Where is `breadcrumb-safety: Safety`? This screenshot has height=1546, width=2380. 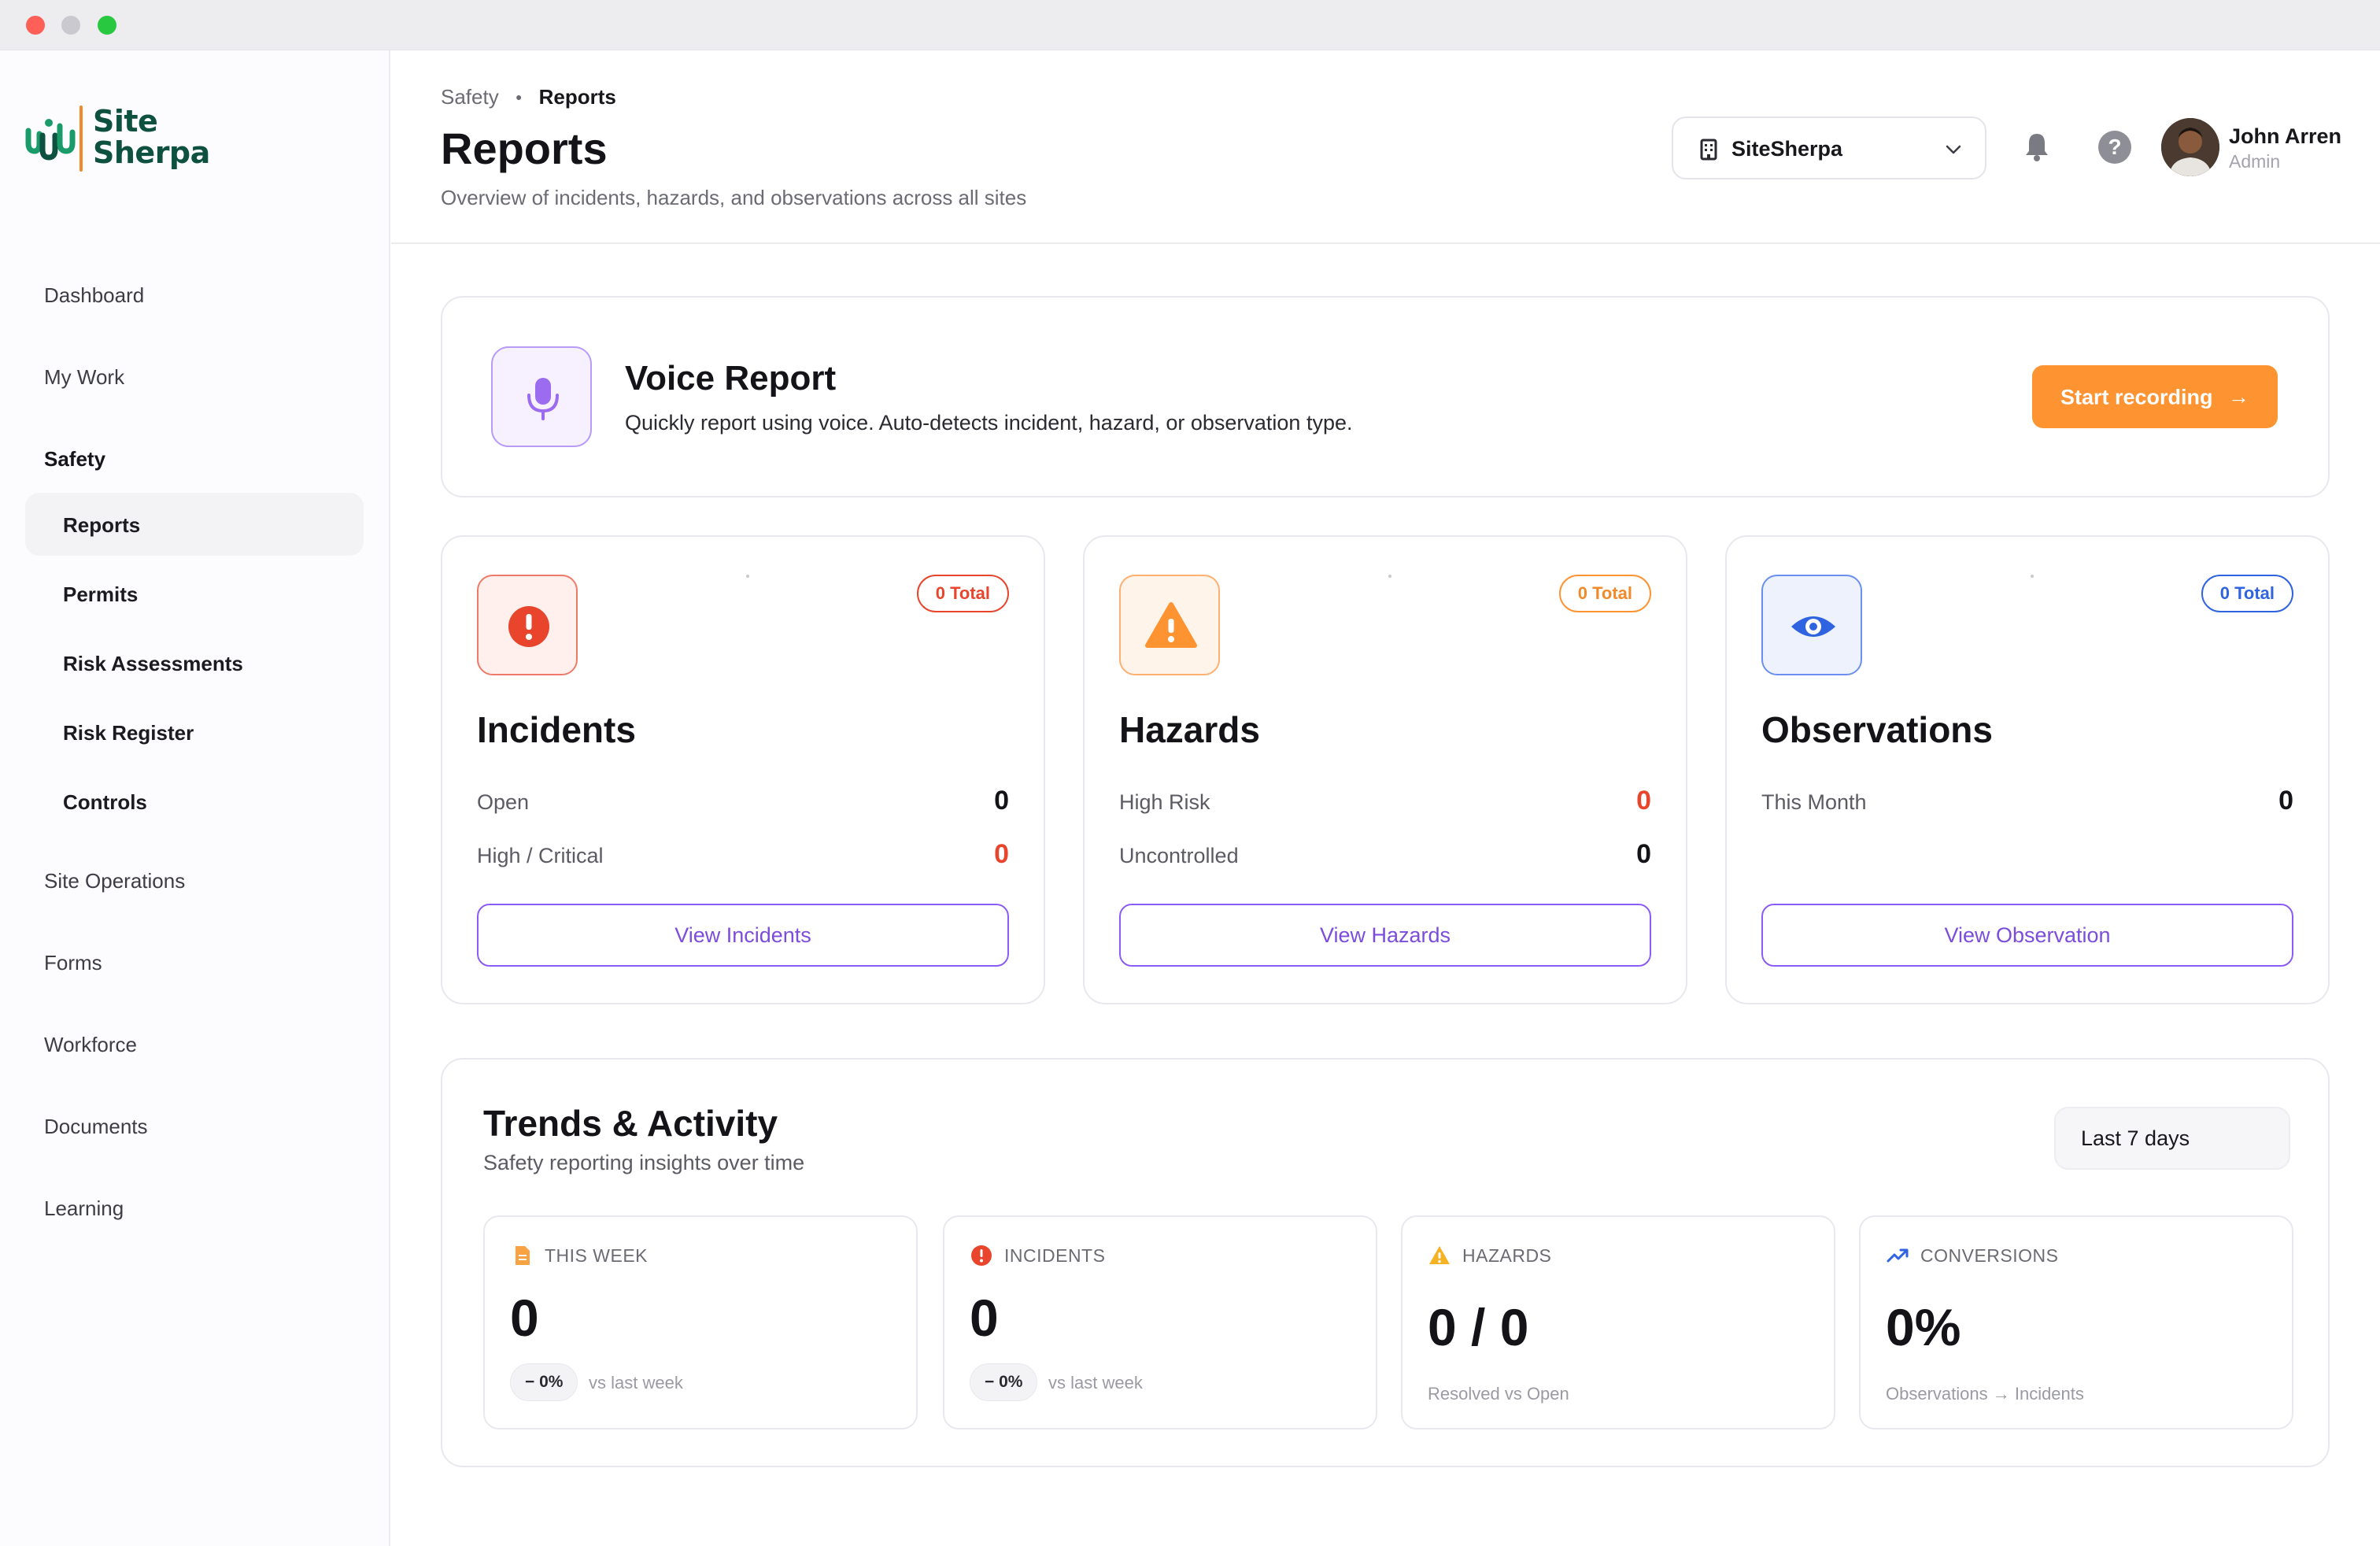
breadcrumb-safety: Safety is located at coordinates (470, 97).